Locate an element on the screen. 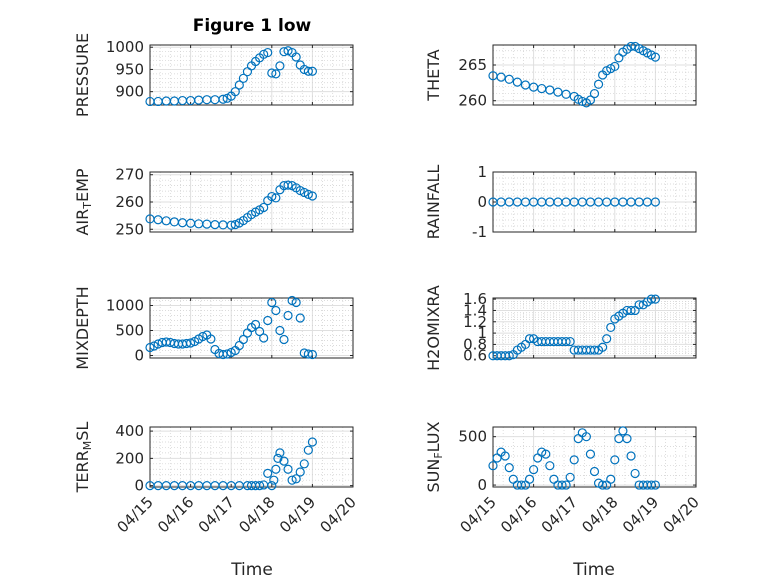  air-temp-y-ticks: 250 260 270 is located at coordinates (234, 202).